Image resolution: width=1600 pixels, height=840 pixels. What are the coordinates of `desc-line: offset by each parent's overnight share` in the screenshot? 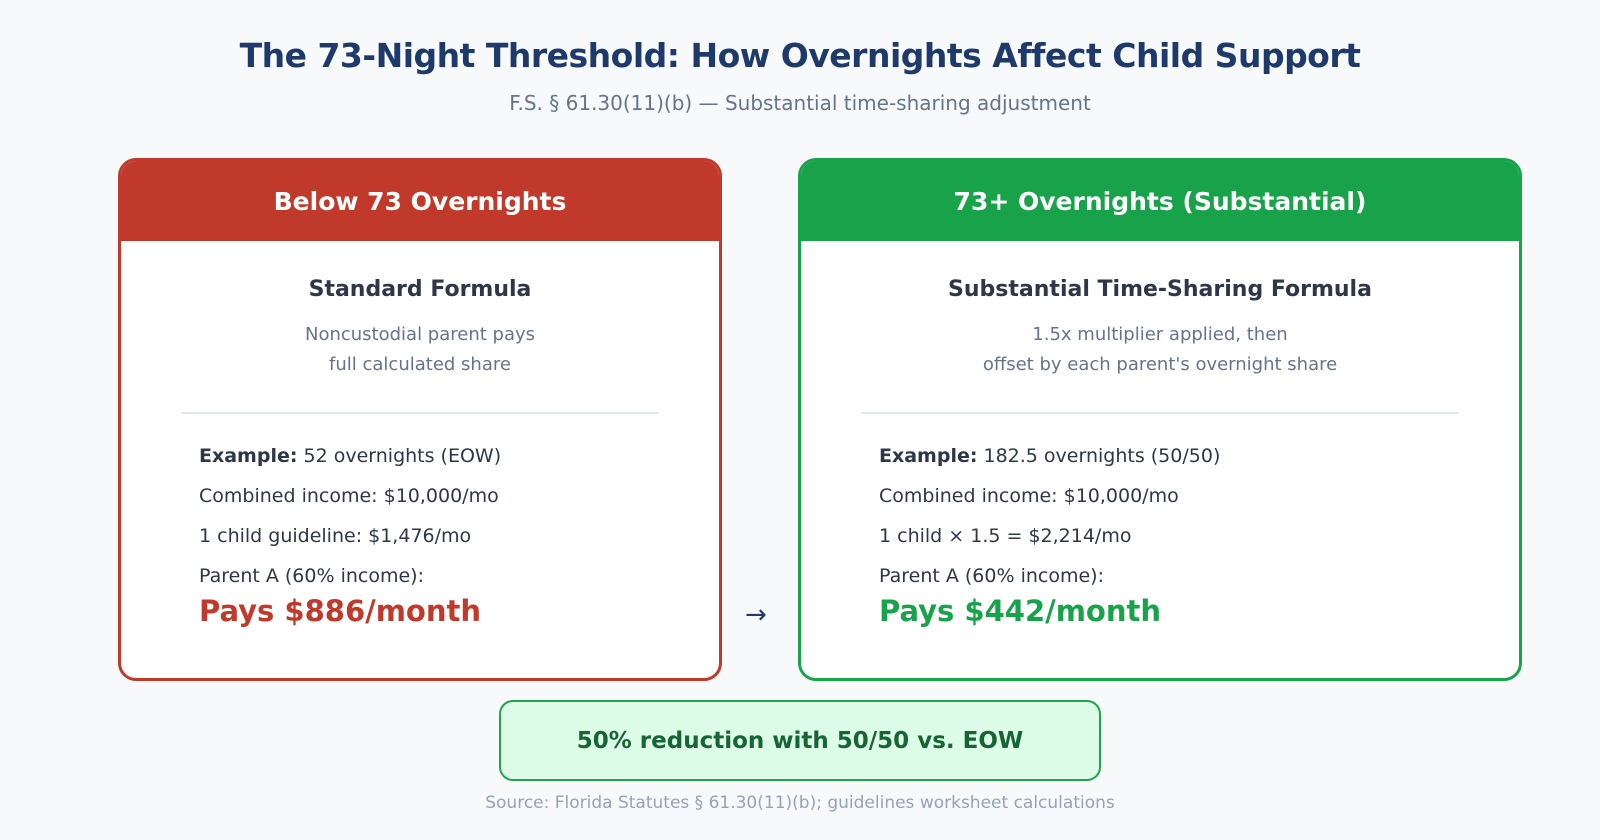 It's located at (1160, 364).